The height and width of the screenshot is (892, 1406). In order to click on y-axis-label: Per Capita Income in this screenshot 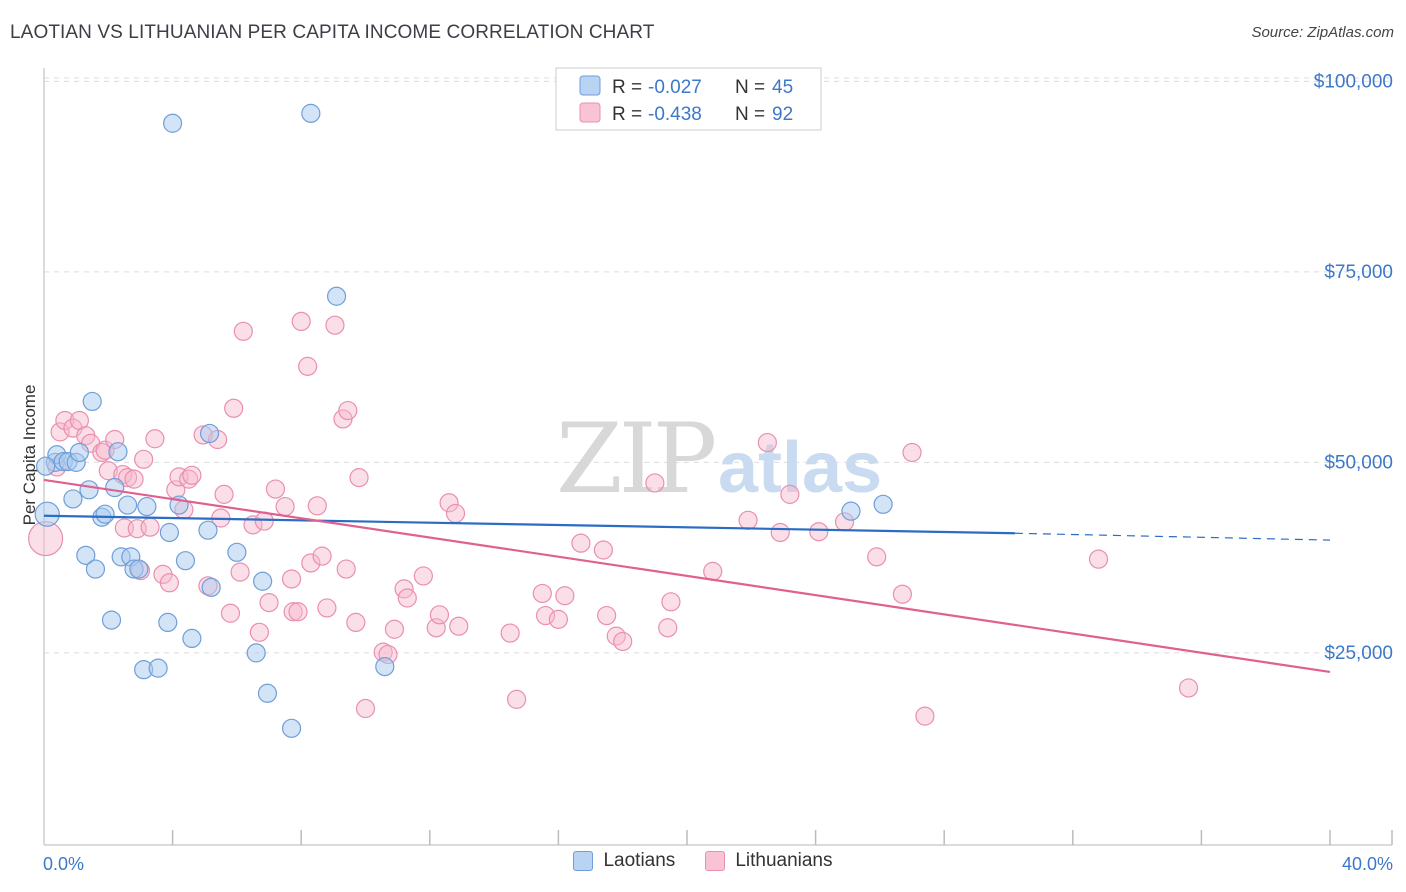, I will do `click(29, 455)`.